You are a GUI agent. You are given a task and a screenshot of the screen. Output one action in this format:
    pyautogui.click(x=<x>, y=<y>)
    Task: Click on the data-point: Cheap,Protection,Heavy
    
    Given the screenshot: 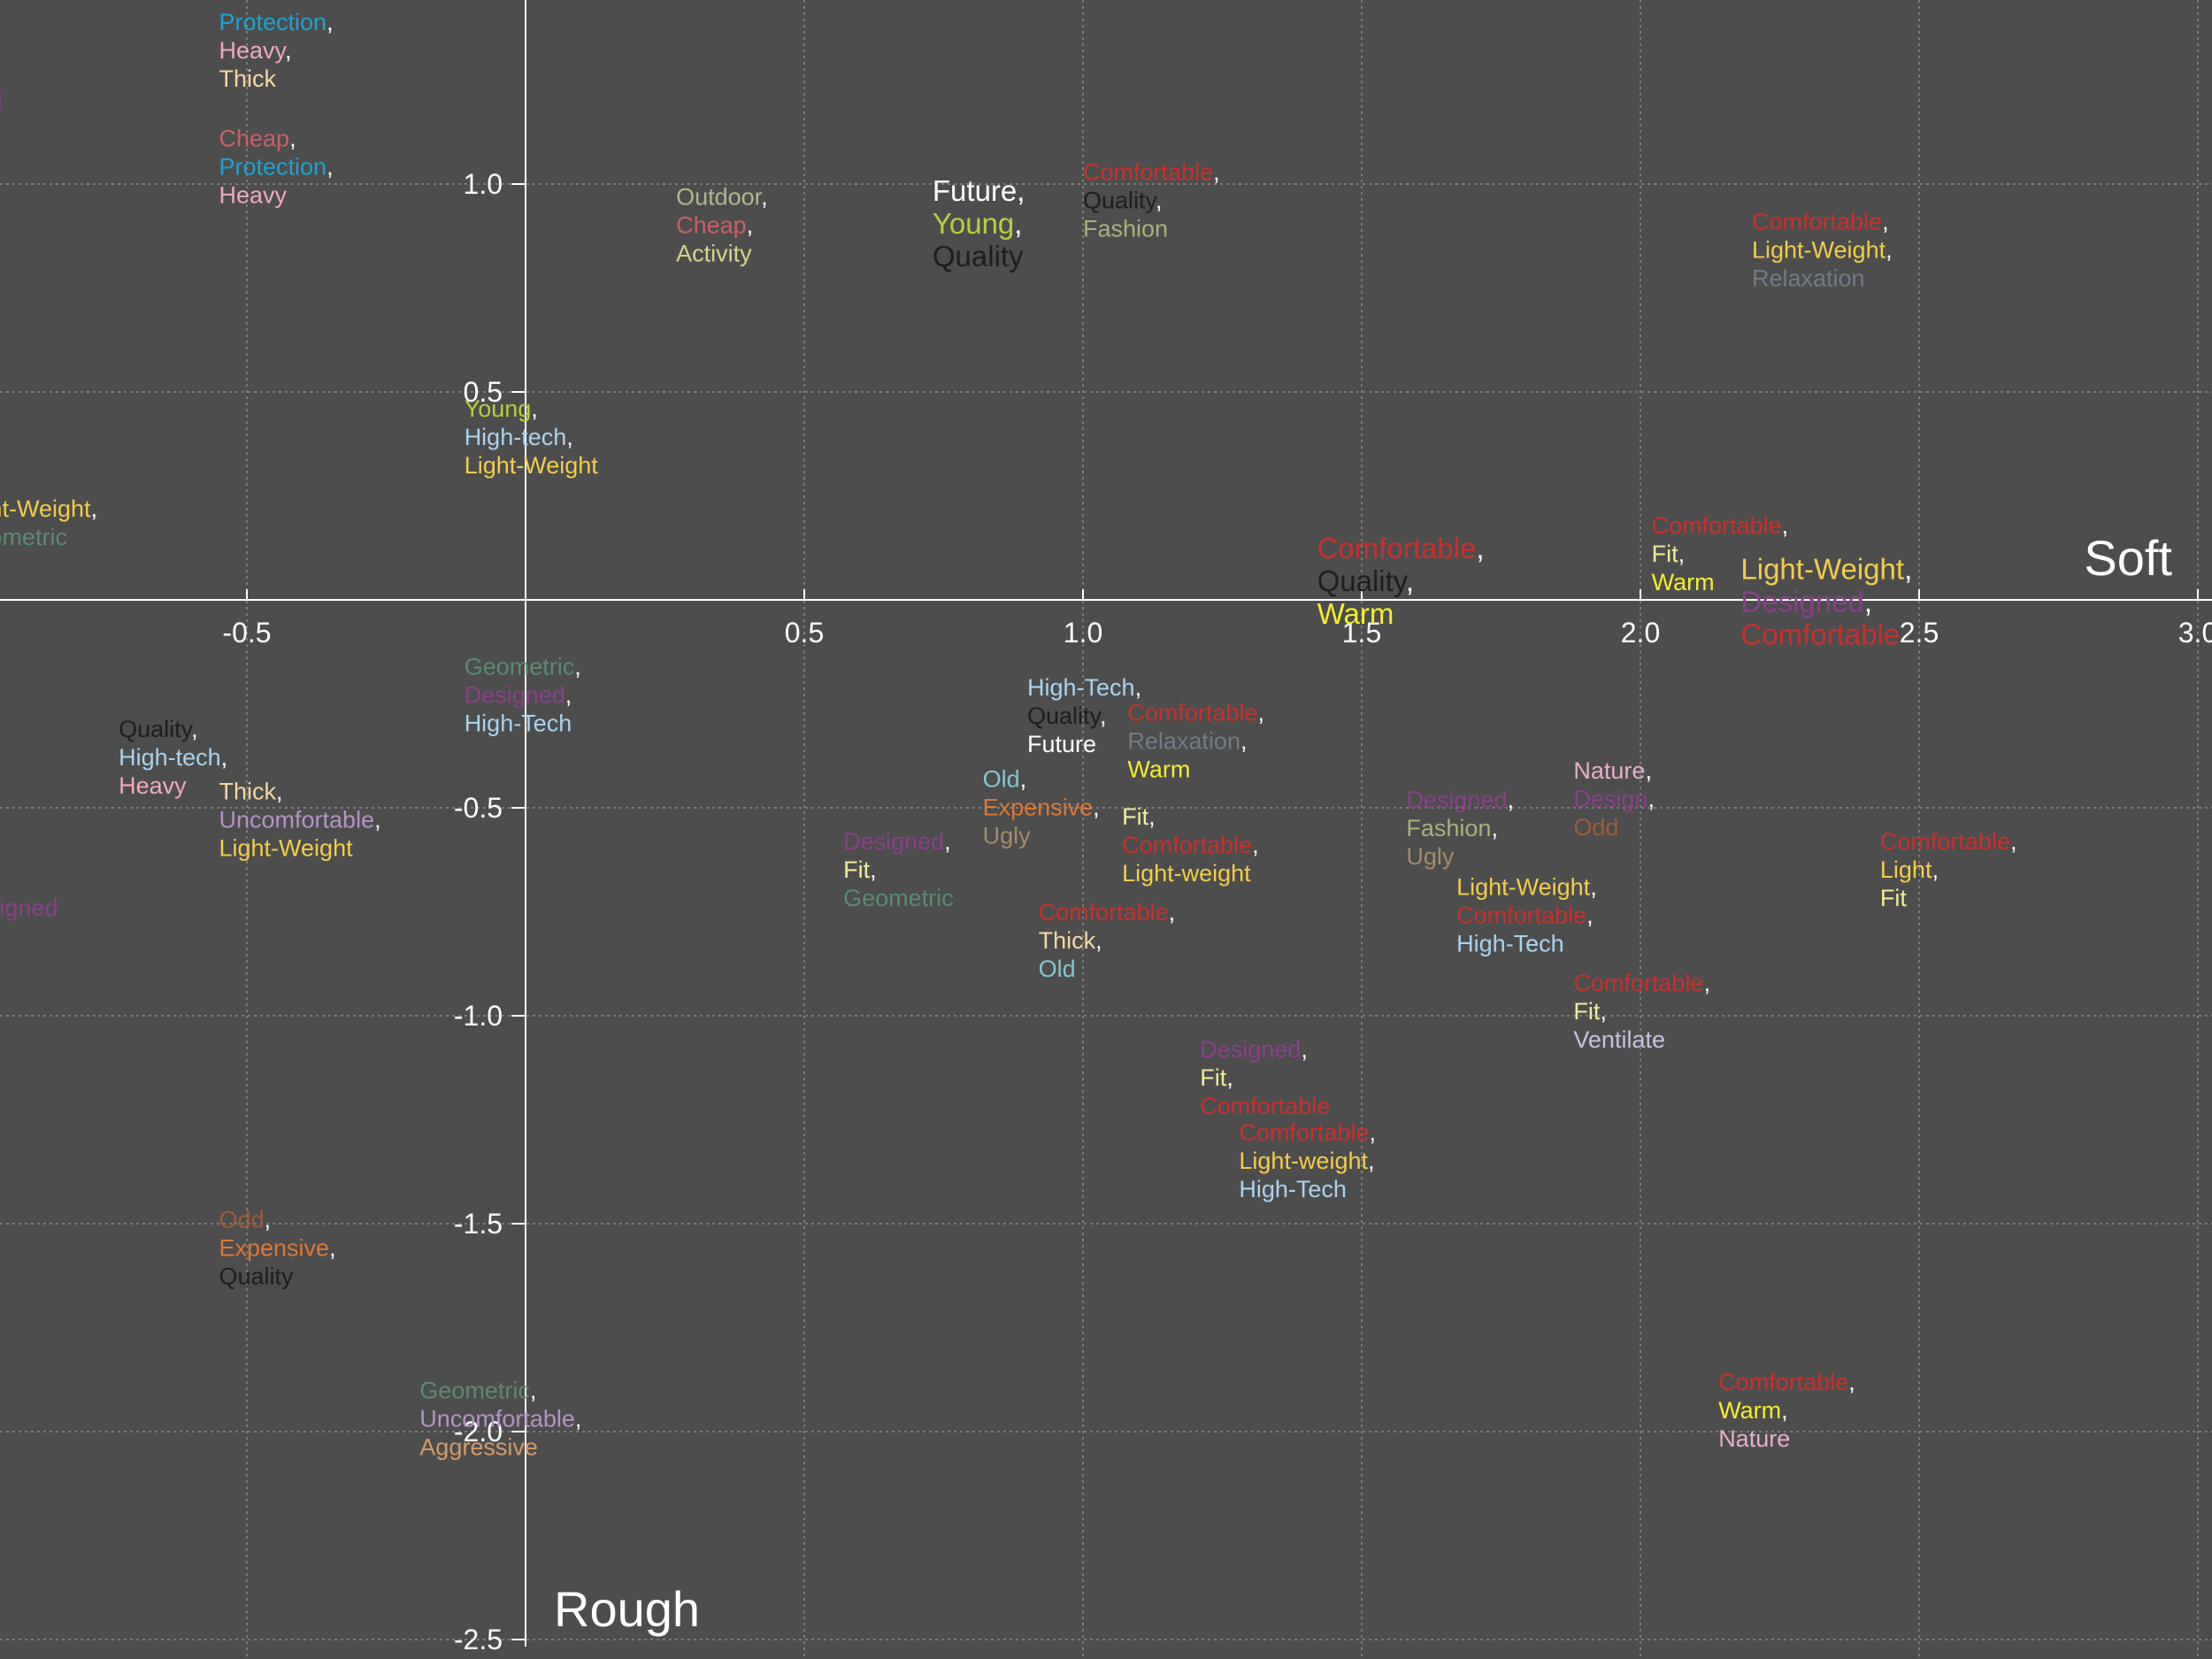 What is the action you would take?
    pyautogui.click(x=276, y=167)
    